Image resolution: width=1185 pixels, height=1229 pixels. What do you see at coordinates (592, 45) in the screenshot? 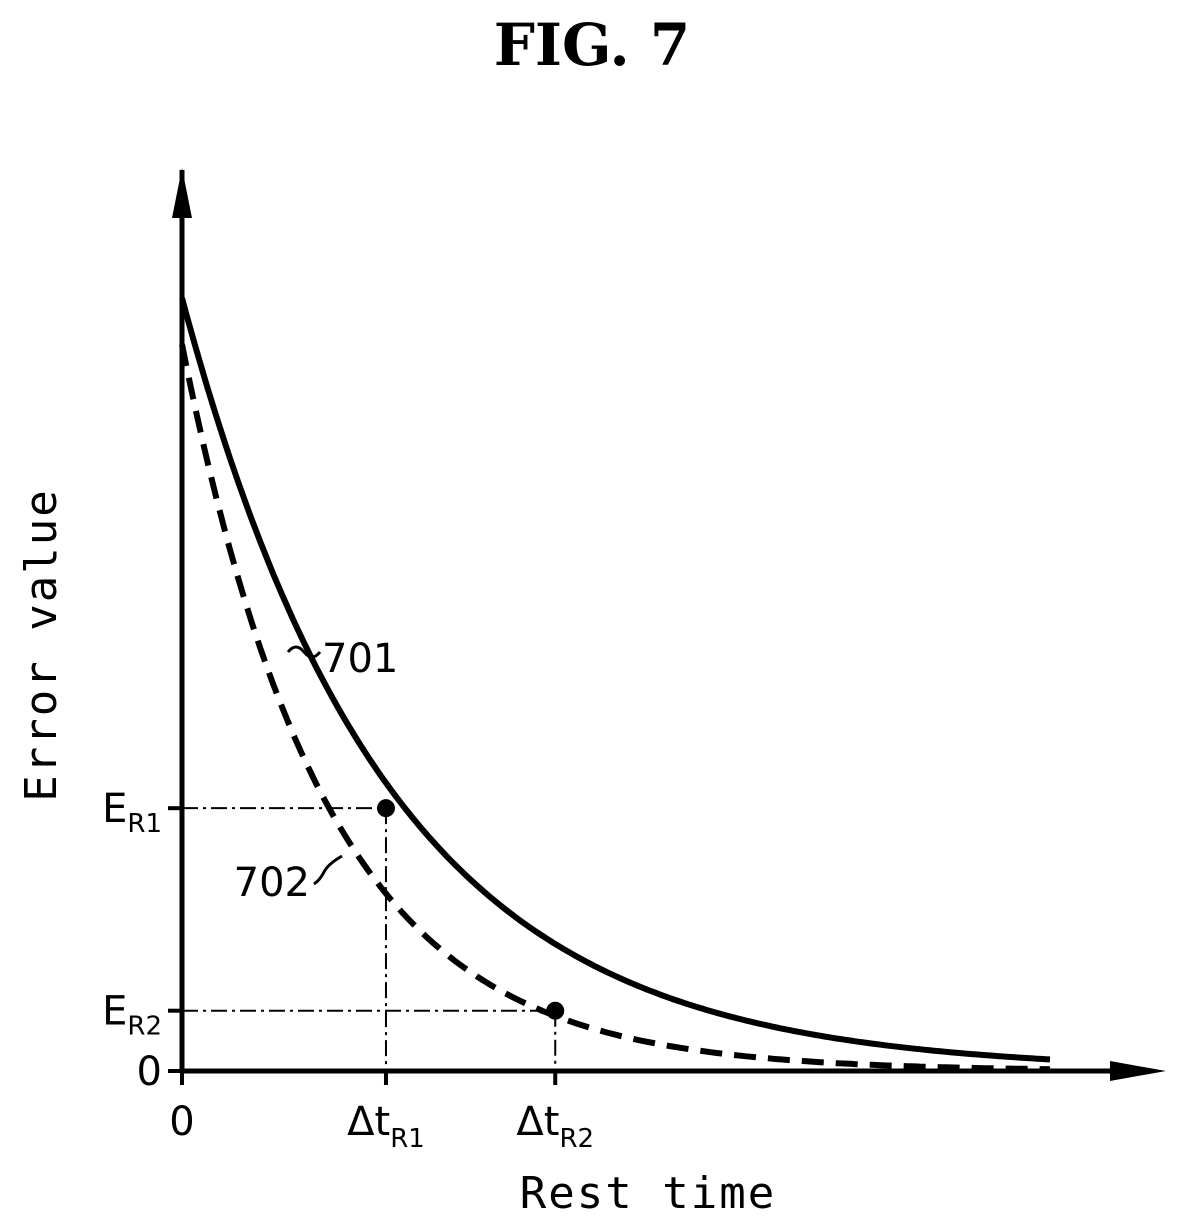
I see `figure-title: FIG. 7` at bounding box center [592, 45].